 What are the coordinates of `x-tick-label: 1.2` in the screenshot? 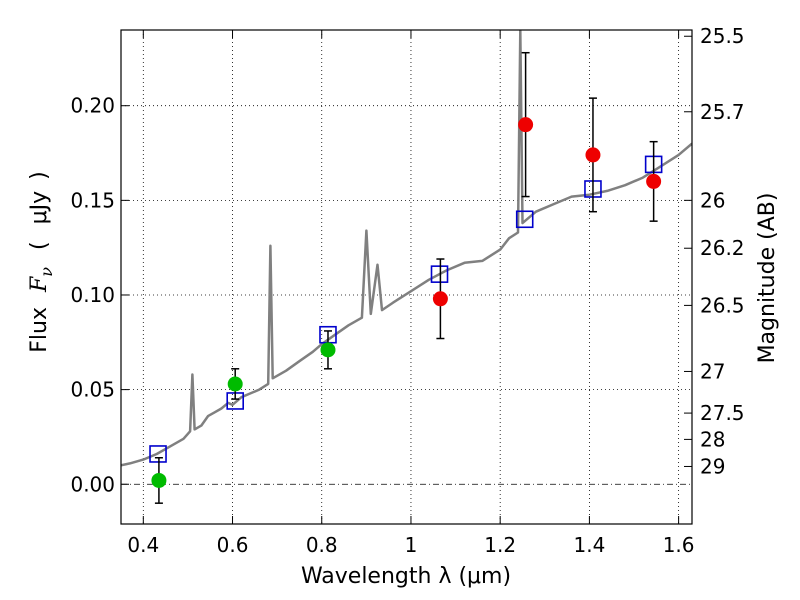 It's located at (500, 545).